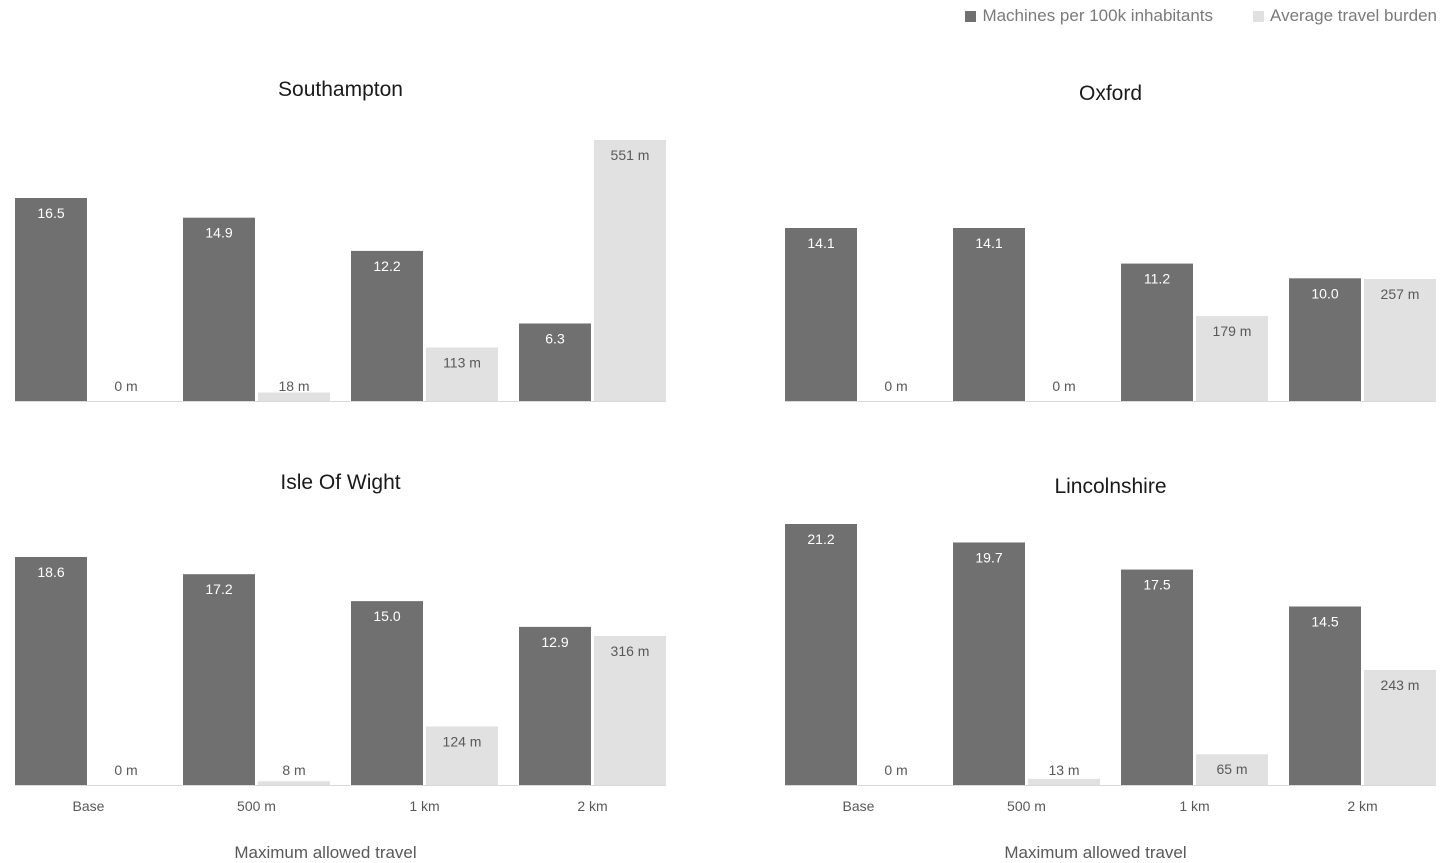 This screenshot has height=863, width=1455. Describe the element at coordinates (424, 806) in the screenshot. I see `x-tick-isle-of-wight-2: 1 km` at that location.